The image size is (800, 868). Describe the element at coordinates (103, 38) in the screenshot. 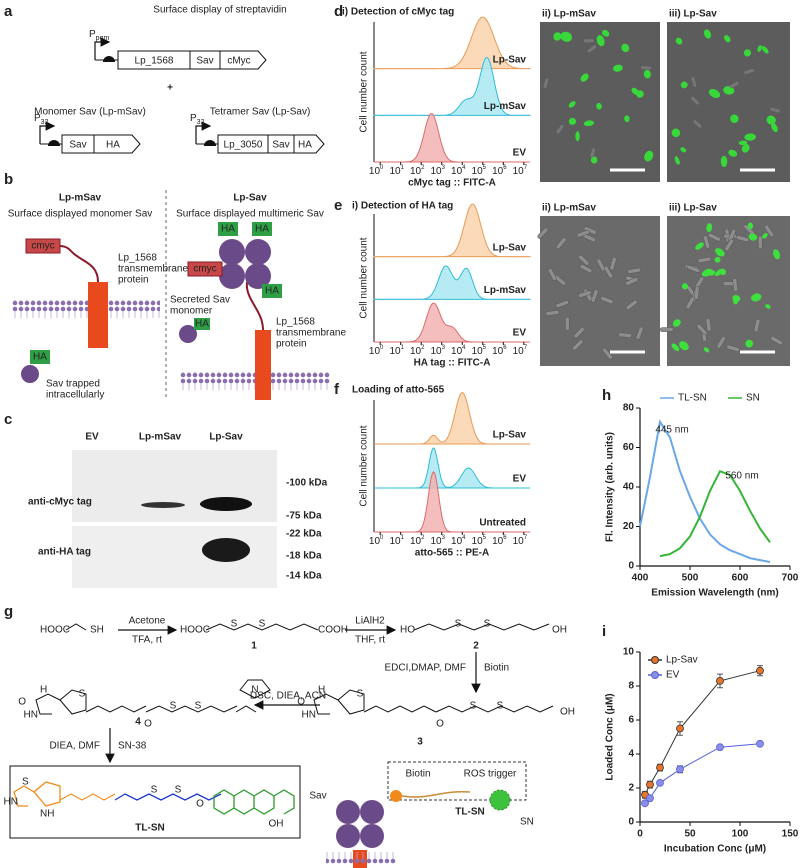

I see `promoter-sub: pgm` at that location.